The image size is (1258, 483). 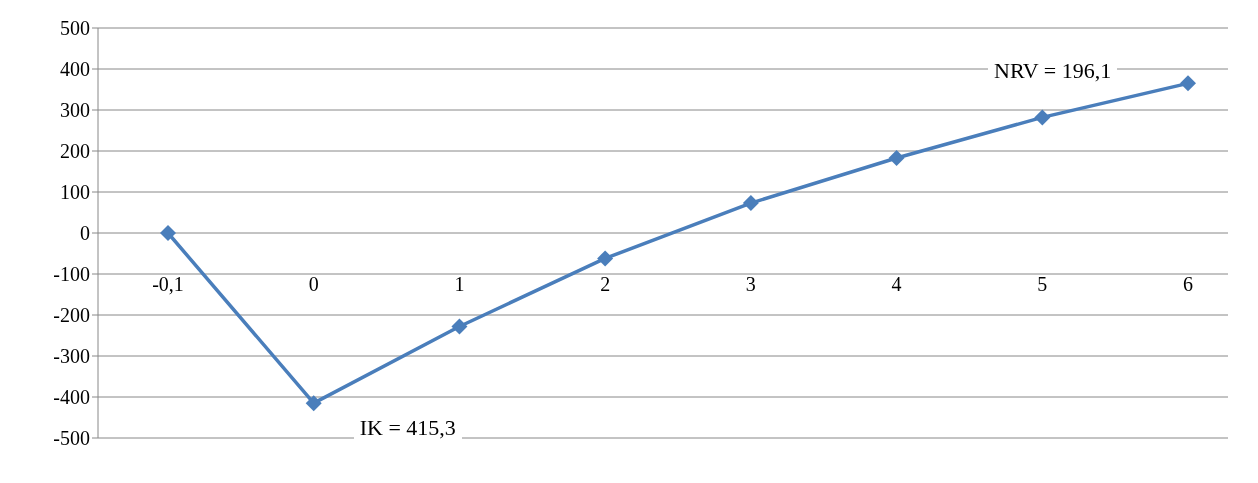 What do you see at coordinates (313, 284) in the screenshot?
I see `x-tick-label: 0` at bounding box center [313, 284].